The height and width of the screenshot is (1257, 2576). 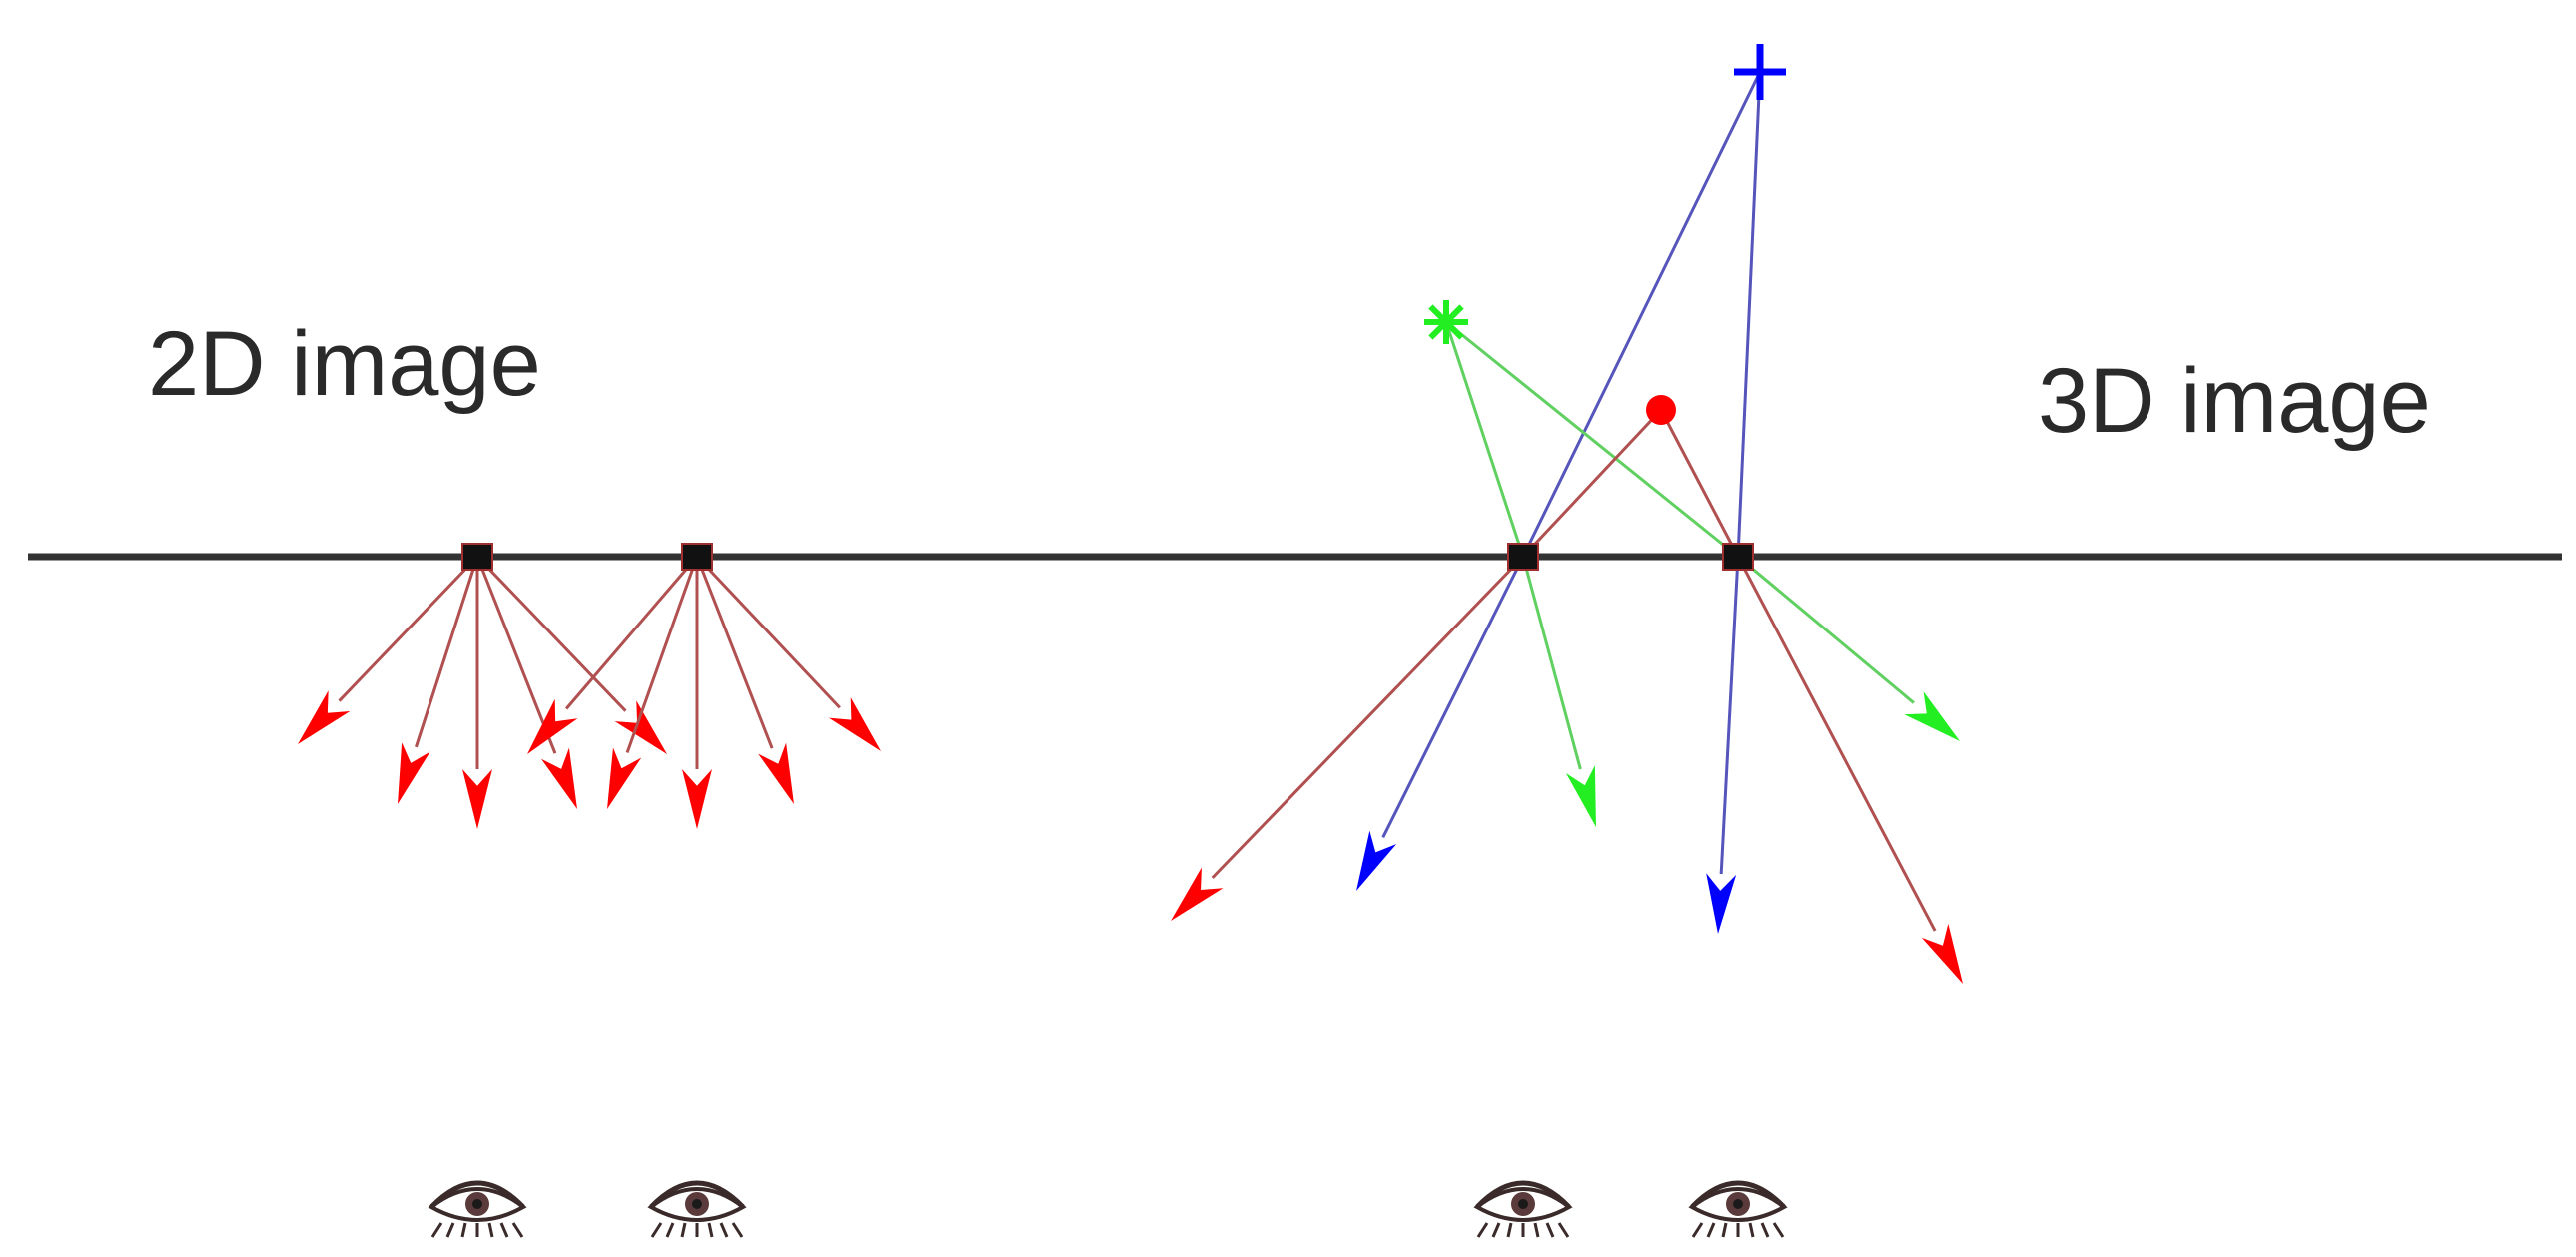 What do you see at coordinates (1661, 410) in the screenshot?
I see `dot-marker` at bounding box center [1661, 410].